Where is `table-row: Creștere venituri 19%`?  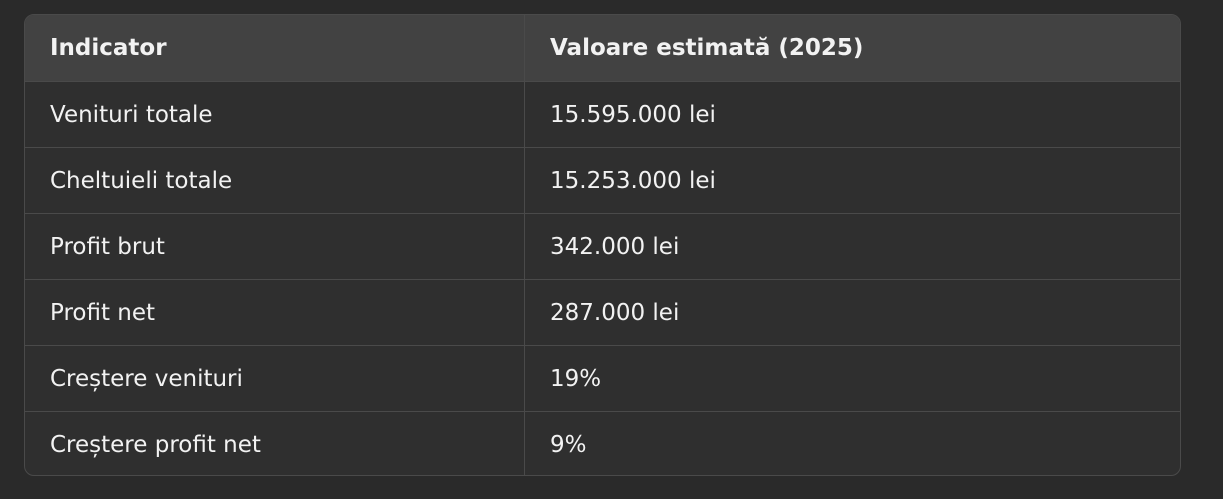
table-row: Creștere venituri 19% is located at coordinates (602, 378).